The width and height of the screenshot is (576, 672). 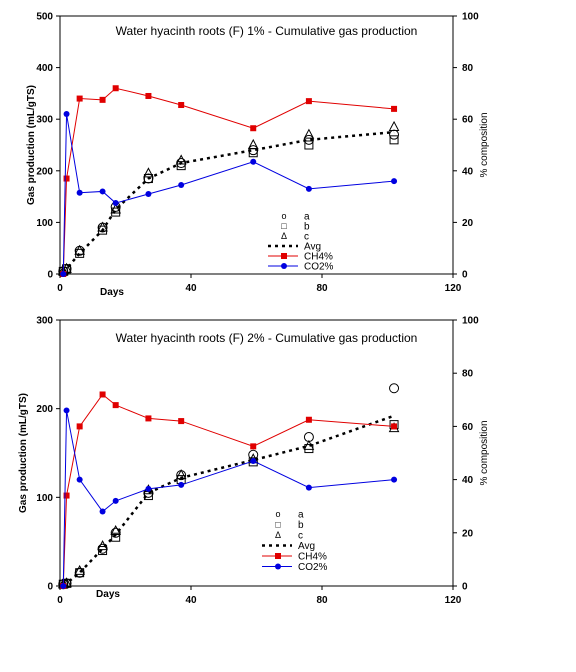 I want to click on legend-swatch-marker: o, so click(x=283, y=216).